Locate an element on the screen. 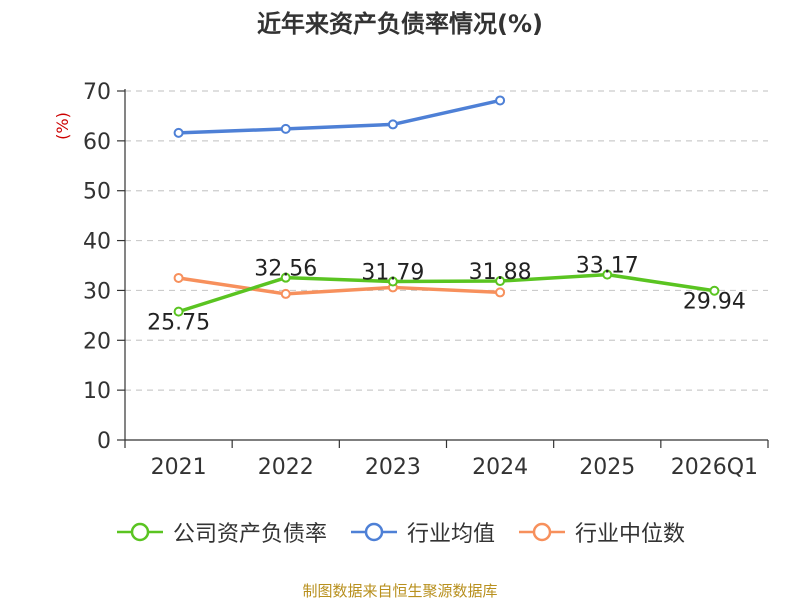 The image size is (800, 601). legend: 公司资产负债率 行业均值 行业中位数 is located at coordinates (400, 532).